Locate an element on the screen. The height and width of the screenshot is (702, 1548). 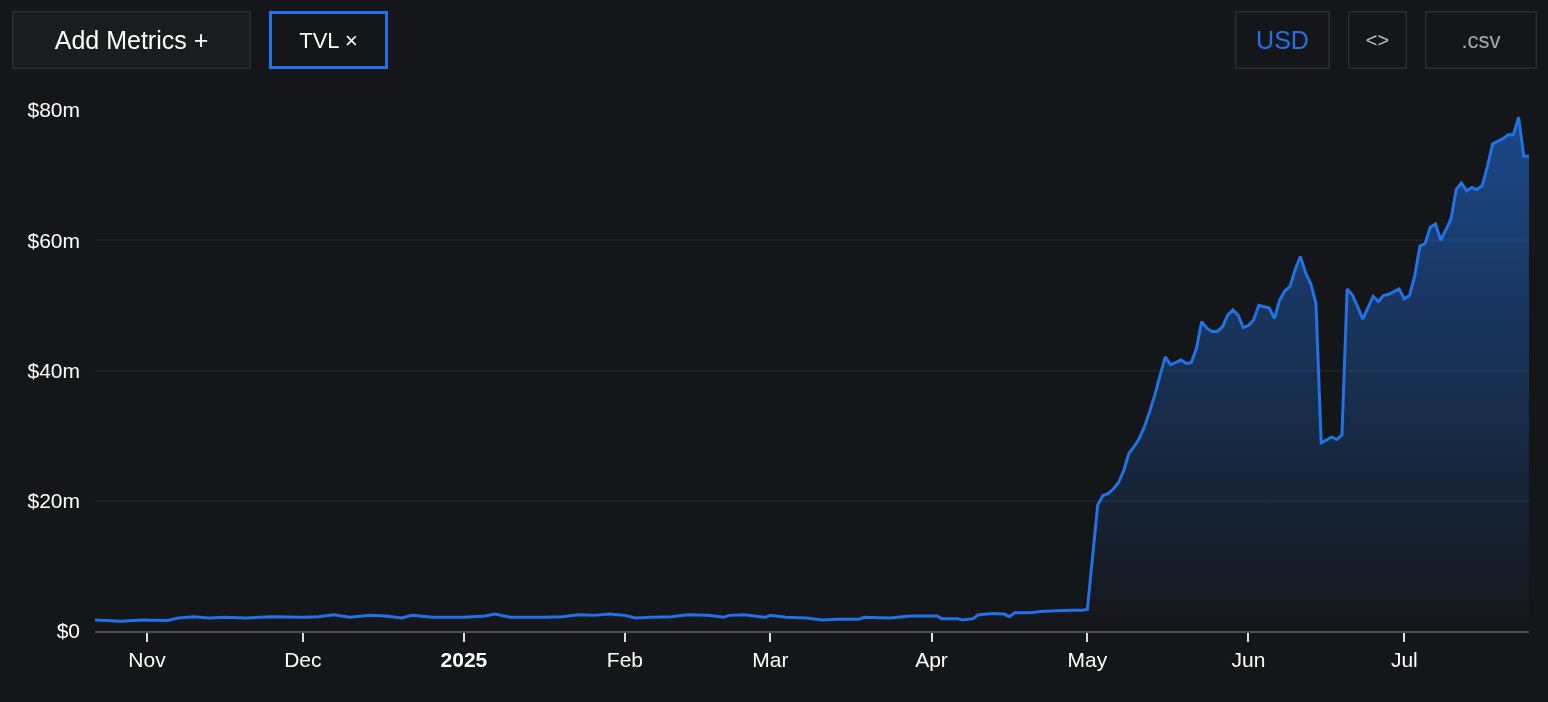
x-tick-label: Feb is located at coordinates (625, 660).